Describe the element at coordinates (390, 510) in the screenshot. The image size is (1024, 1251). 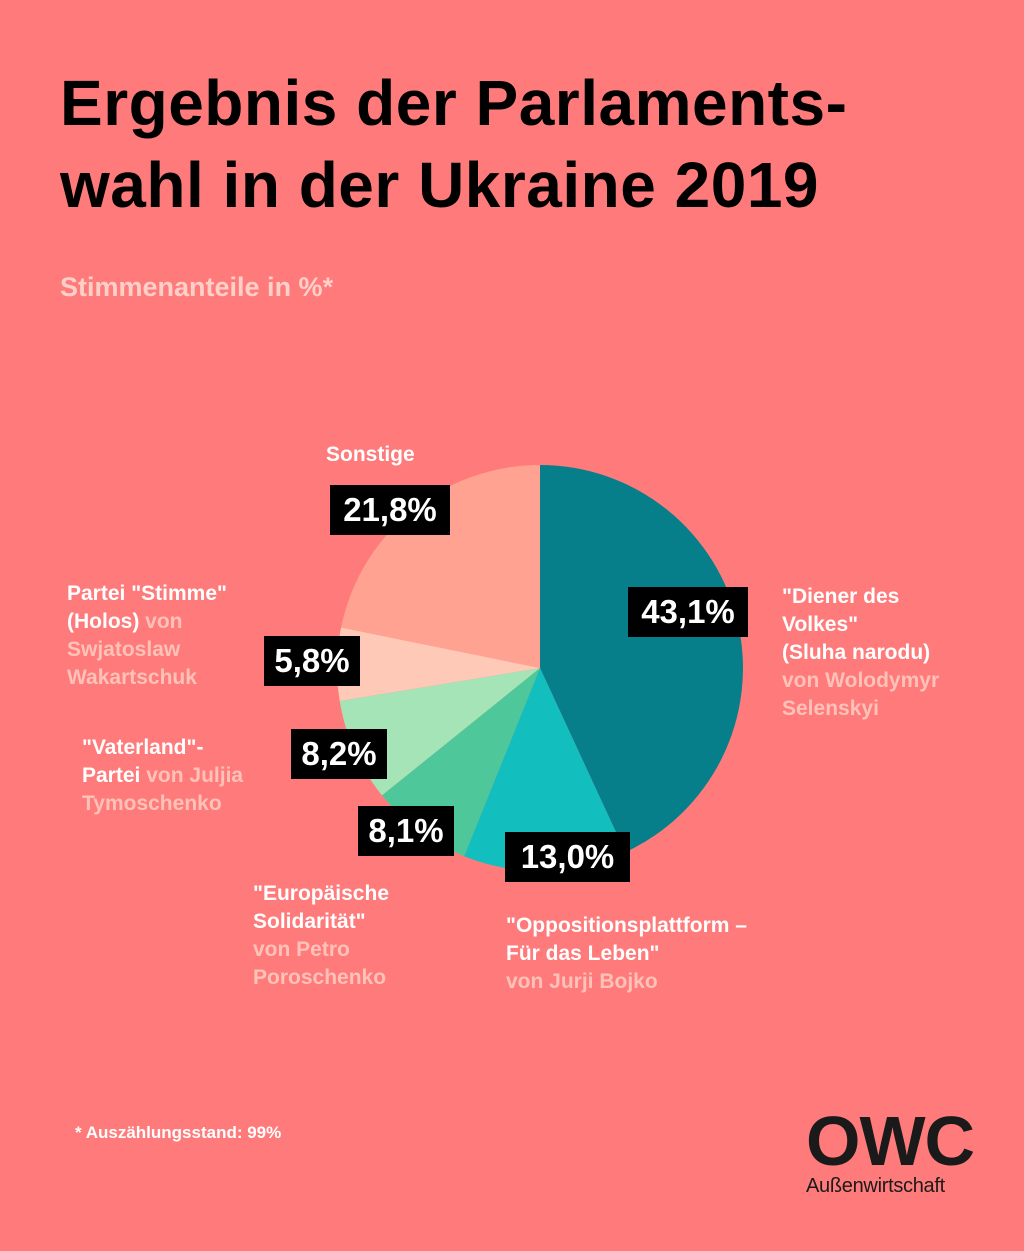
I see `value-label-sonstige: 21,8%` at that location.